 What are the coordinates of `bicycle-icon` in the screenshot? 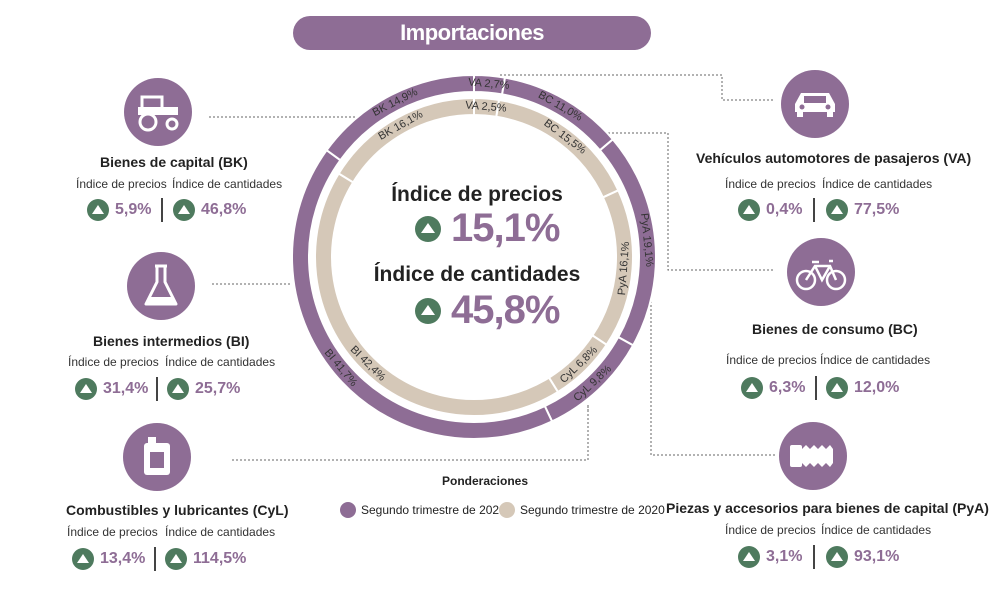 It's located at (821, 272).